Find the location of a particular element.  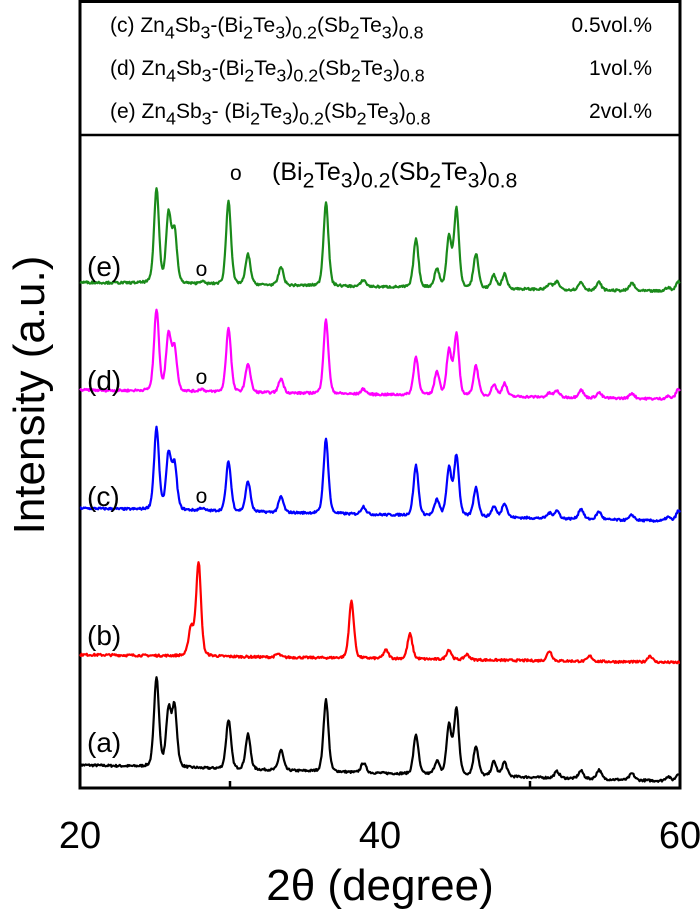

formula-text: - (Bi is located at coordinates (231, 111).